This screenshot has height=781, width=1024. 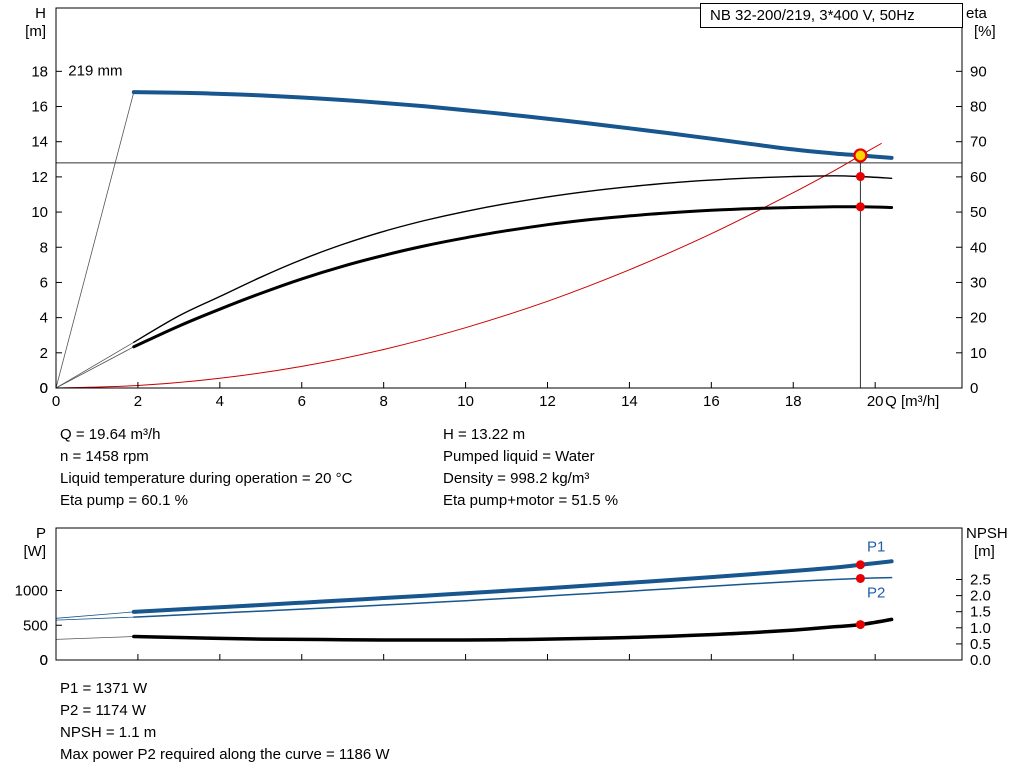 I want to click on x-axis-label: Q [m³/h], so click(x=912, y=401).